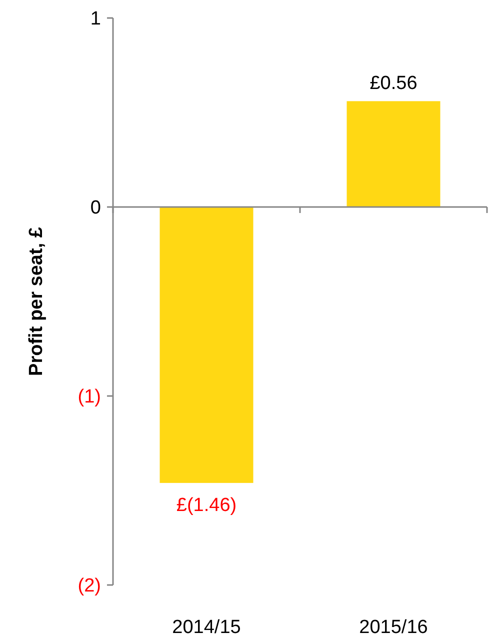 This screenshot has height=641, width=492. Describe the element at coordinates (89, 397) in the screenshot. I see `y-tick-label: (1)` at that location.